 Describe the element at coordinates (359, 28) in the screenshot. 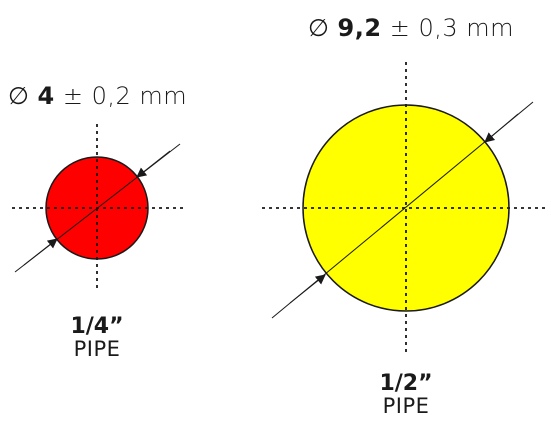

I see `half-pipe-diameter-value: 9,2` at that location.